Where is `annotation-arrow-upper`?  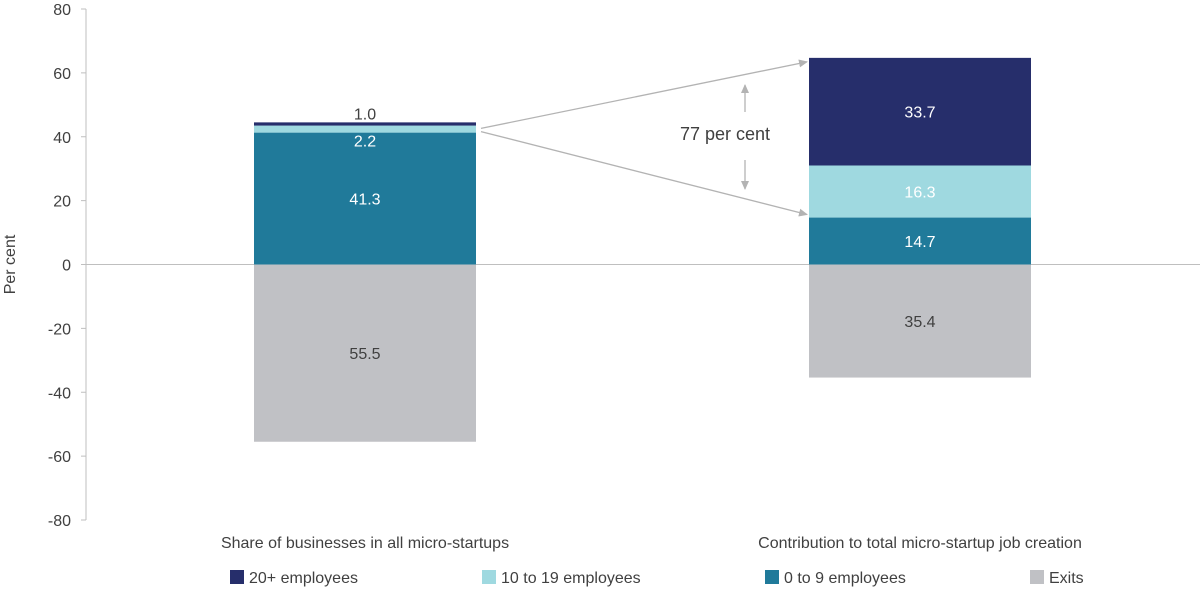 annotation-arrow-upper is located at coordinates (644, 94).